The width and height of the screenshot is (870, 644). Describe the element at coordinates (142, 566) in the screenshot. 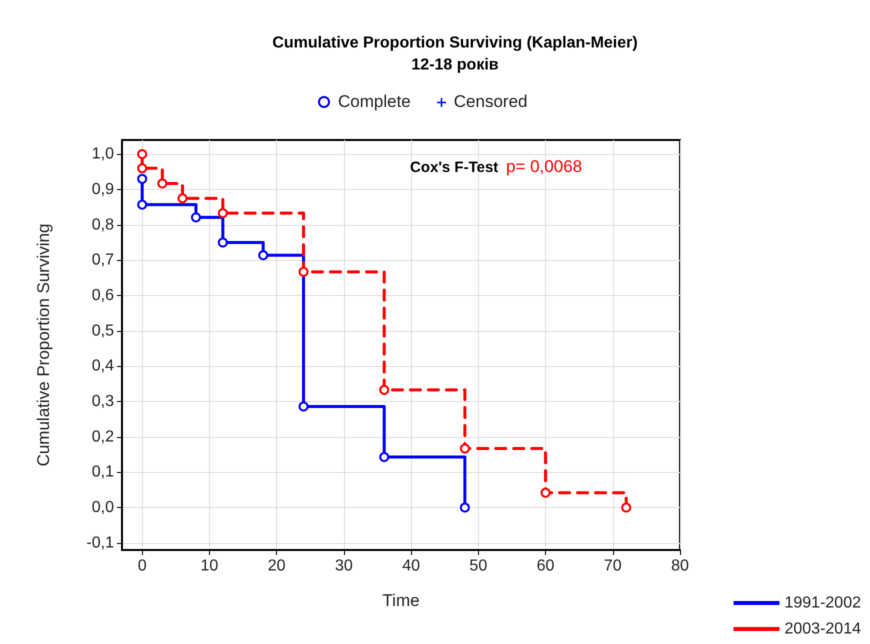

I see `x-tick-label: 0` at that location.